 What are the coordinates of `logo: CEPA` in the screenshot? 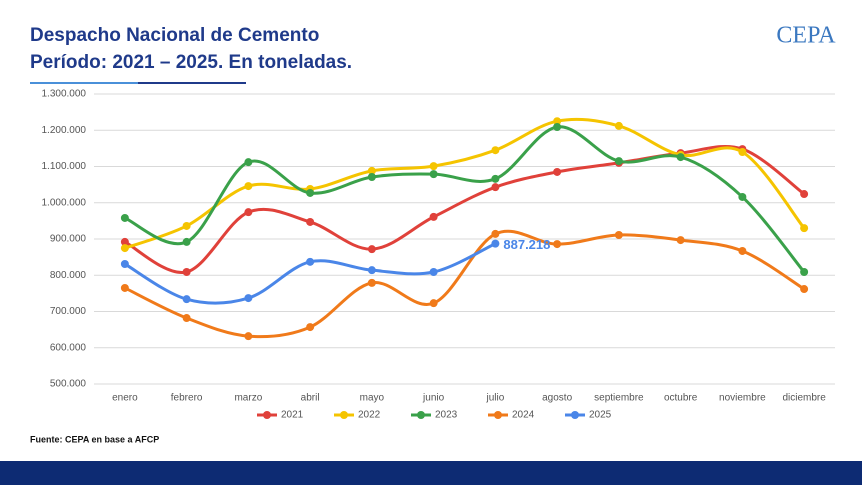 It's located at (806, 36).